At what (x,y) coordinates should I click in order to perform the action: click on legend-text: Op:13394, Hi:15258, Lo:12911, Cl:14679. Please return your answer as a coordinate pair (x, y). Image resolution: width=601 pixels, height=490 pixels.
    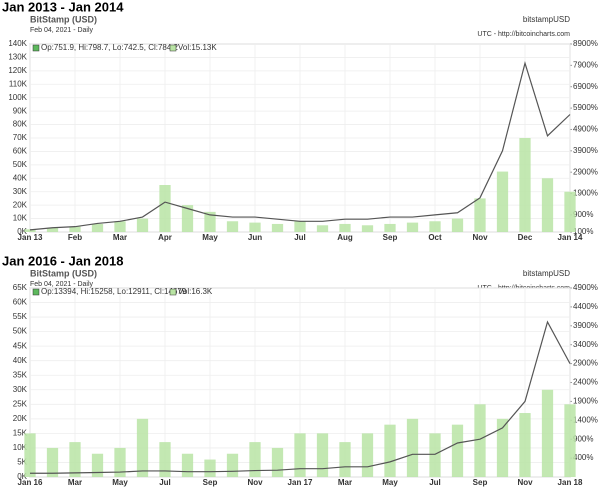
    Looking at the image, I should click on (114, 291).